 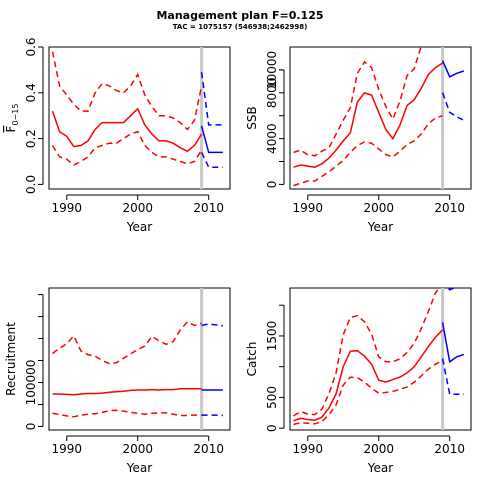 What do you see at coordinates (272, 93) in the screenshot?
I see `y-tick-label: 8000` at bounding box center [272, 93].